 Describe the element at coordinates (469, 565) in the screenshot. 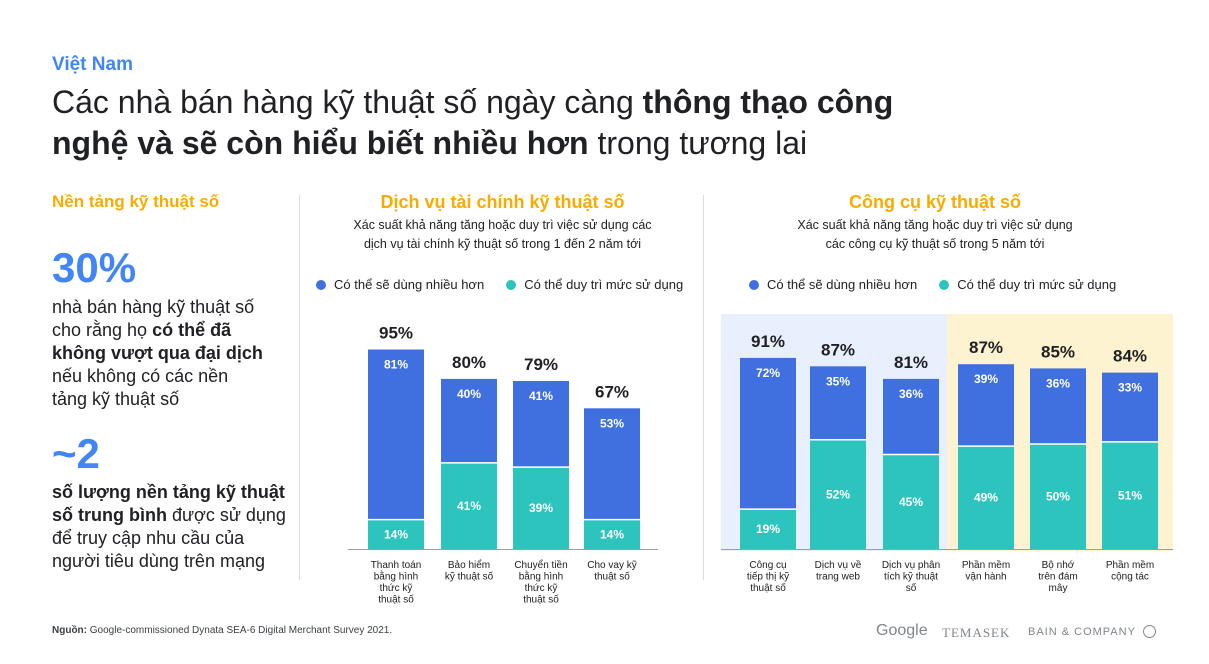

I see `category-label: Bảo hiểm` at that location.